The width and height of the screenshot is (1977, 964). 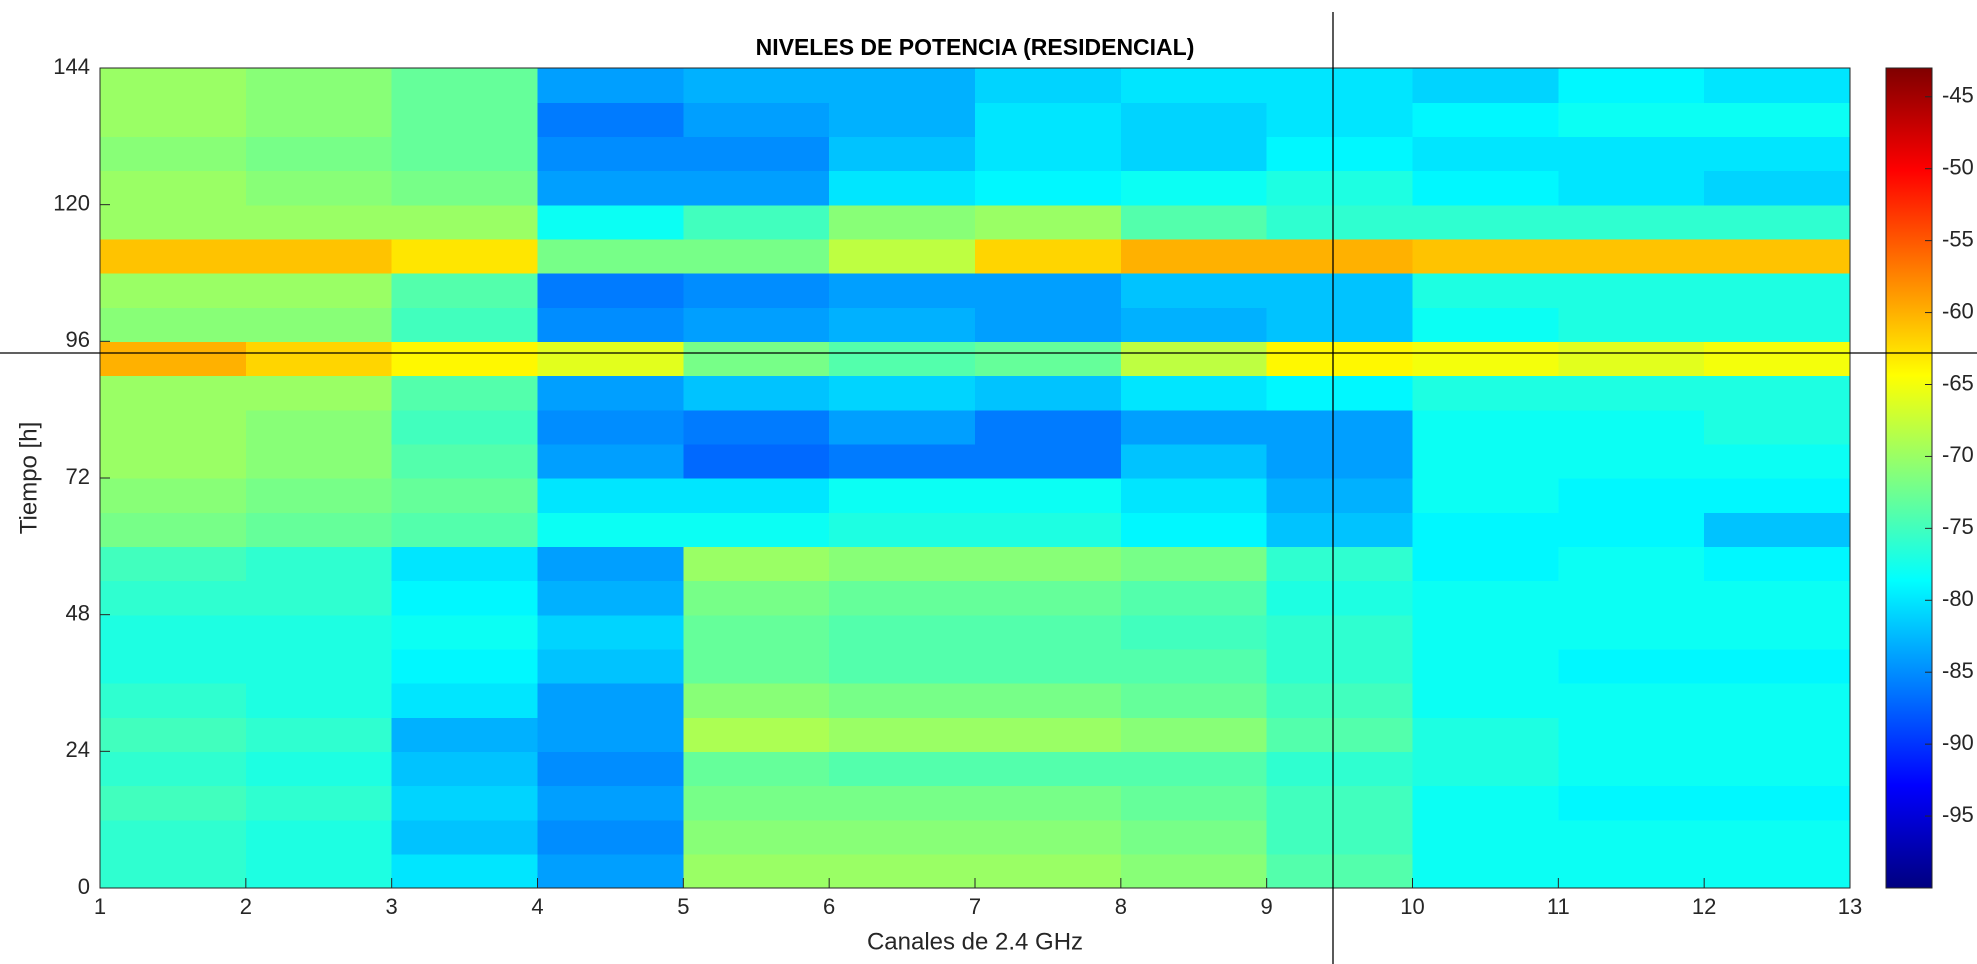 What do you see at coordinates (1958, 310) in the screenshot?
I see `colorbar-tick-label: -60` at bounding box center [1958, 310].